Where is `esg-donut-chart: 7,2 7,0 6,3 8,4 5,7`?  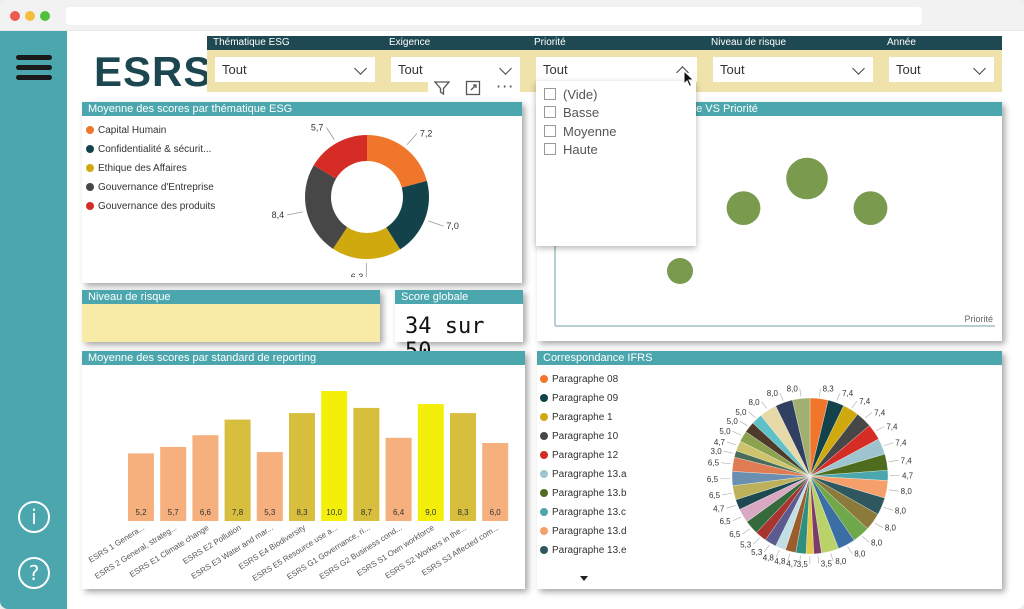
esg-donut-chart: 7,2 7,0 6,3 8,4 5,7 is located at coordinates (365, 199).